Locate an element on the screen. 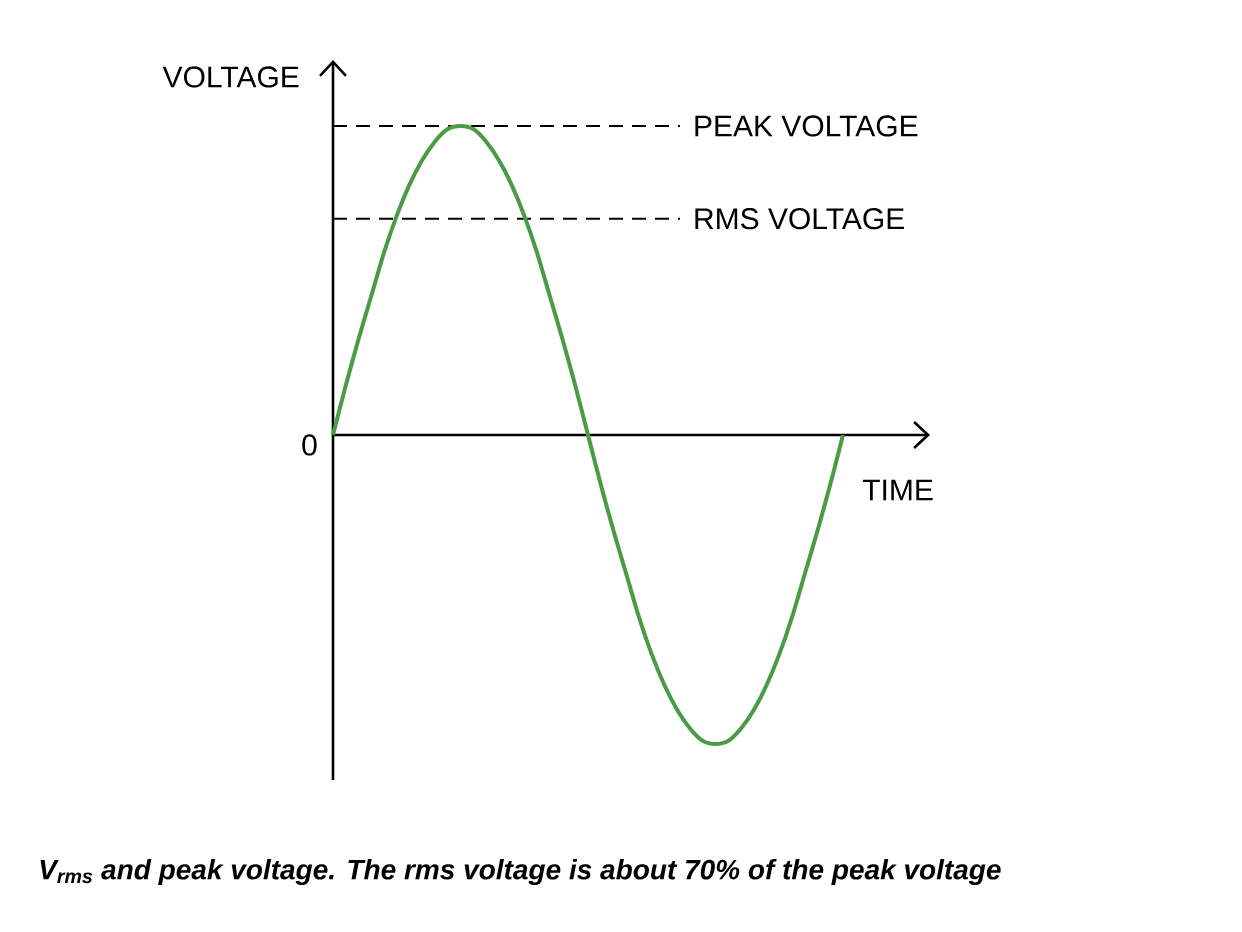 The height and width of the screenshot is (932, 1242). text: 0 is located at coordinates (309, 445).